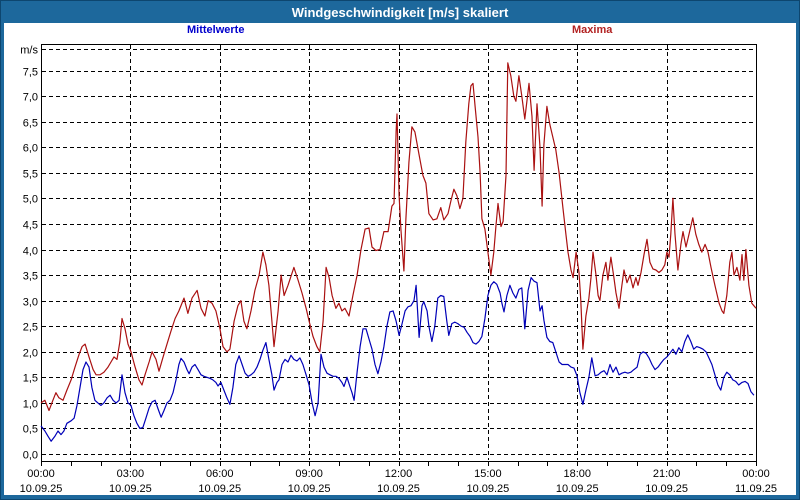  I want to click on x-tick-time-label: 06:00, so click(220, 474).